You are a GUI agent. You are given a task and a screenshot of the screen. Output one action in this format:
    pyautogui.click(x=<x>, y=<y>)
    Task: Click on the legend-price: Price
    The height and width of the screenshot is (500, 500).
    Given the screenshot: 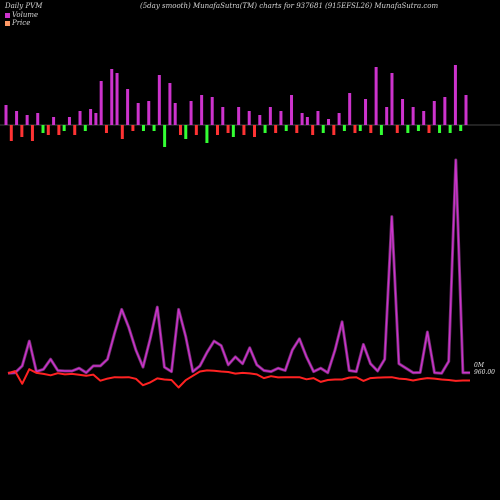 What is the action you would take?
    pyautogui.click(x=17, y=23)
    